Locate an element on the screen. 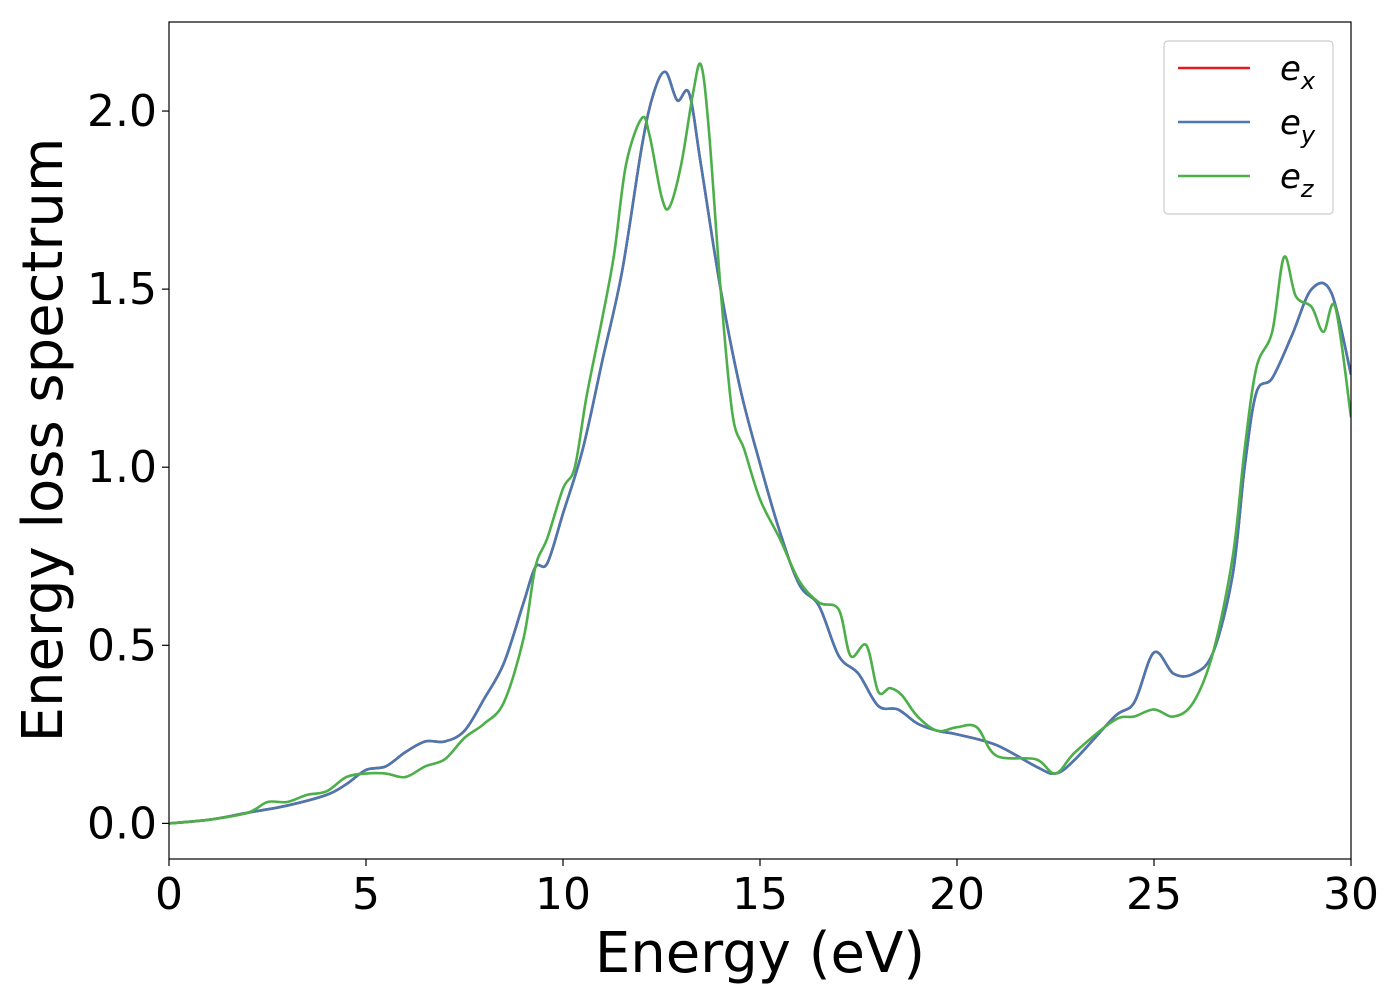 The image size is (1400, 1000). legend-label-ex: ex is located at coordinates (1298, 72).